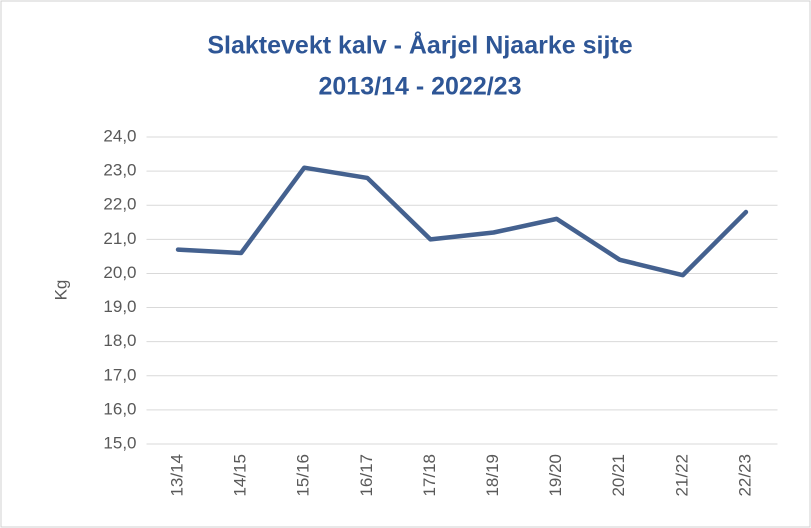 The height and width of the screenshot is (528, 811). What do you see at coordinates (119, 408) in the screenshot?
I see `y-tick-label: 16,0` at bounding box center [119, 408].